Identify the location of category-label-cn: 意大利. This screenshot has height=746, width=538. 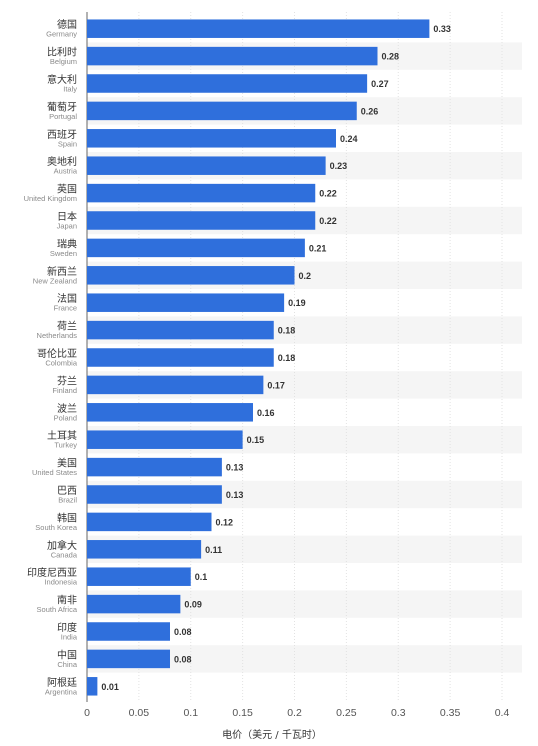
(62, 79).